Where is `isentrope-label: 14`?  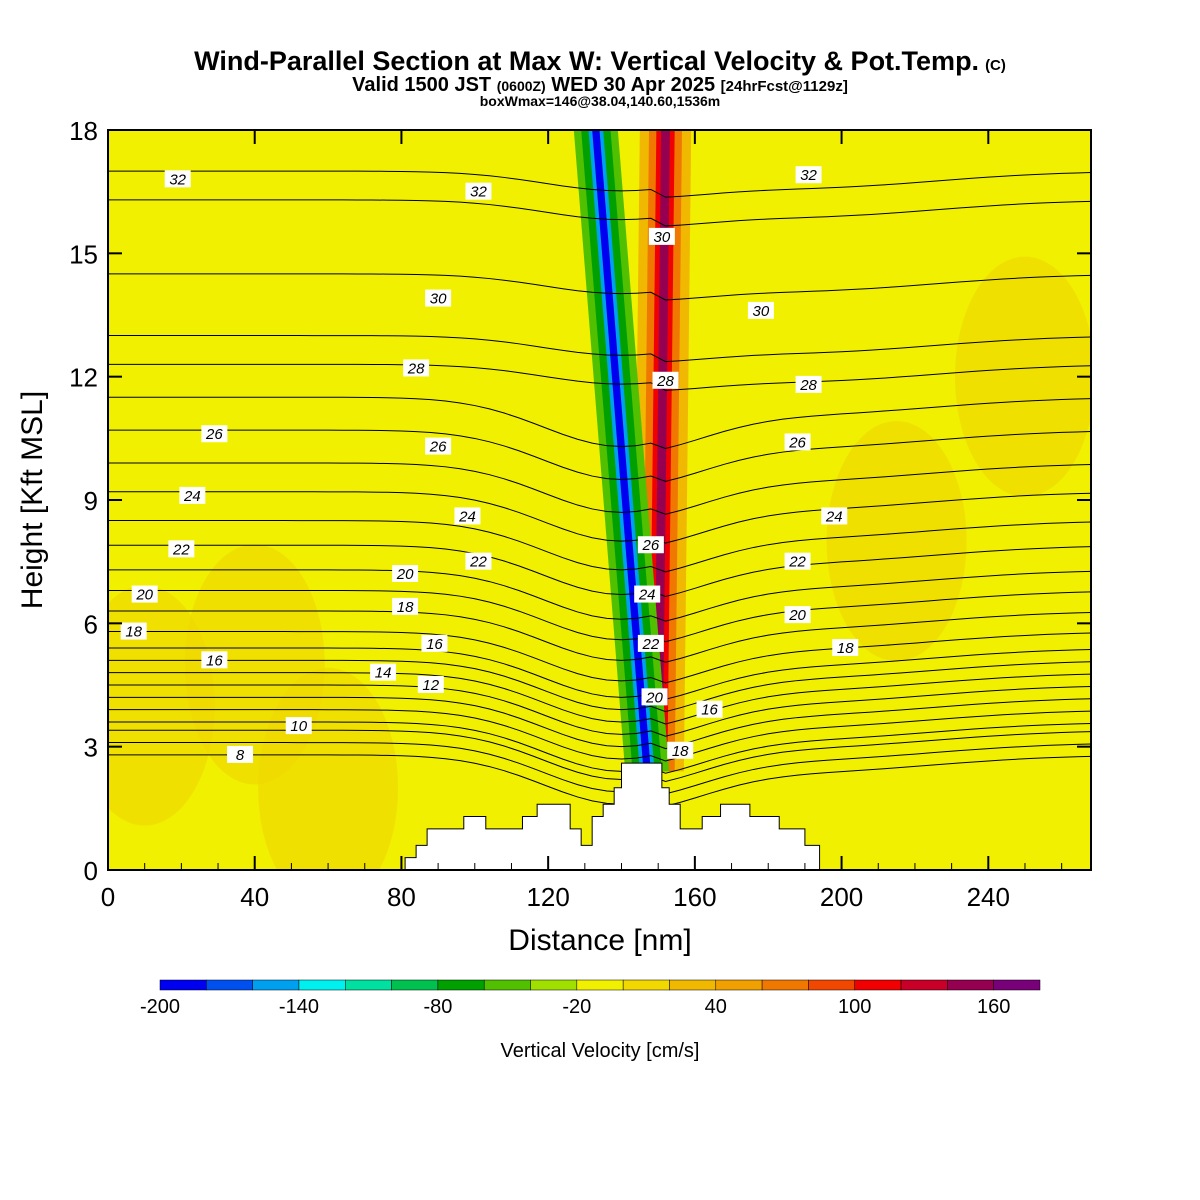
isentrope-label: 14 is located at coordinates (383, 673).